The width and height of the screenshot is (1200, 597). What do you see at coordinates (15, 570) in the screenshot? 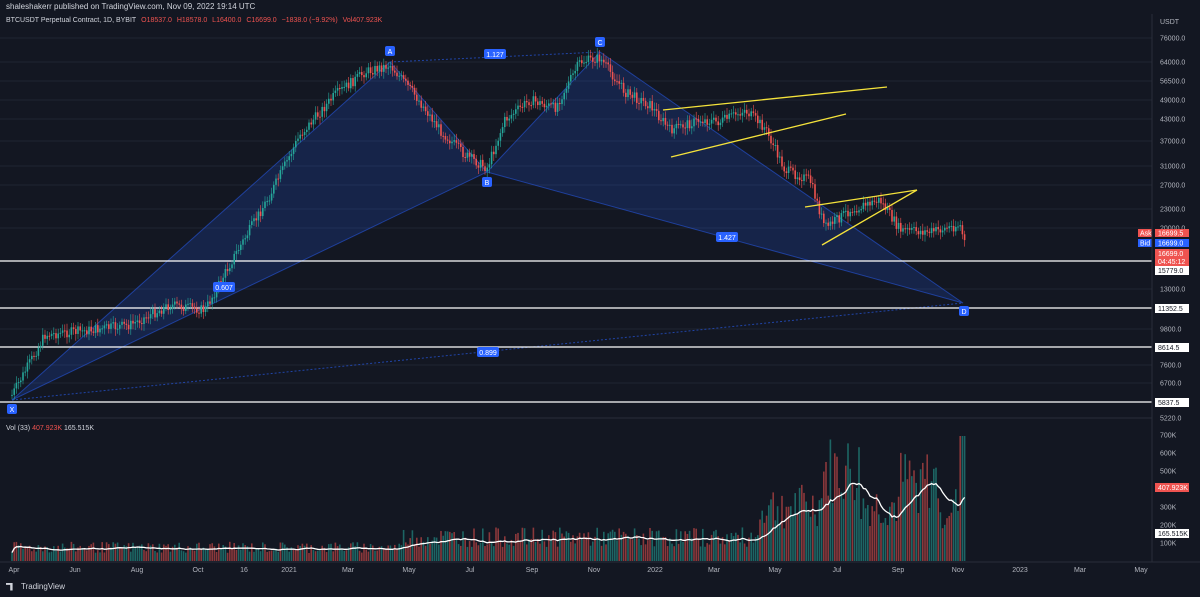
I see `time-label: Apr` at bounding box center [15, 570].